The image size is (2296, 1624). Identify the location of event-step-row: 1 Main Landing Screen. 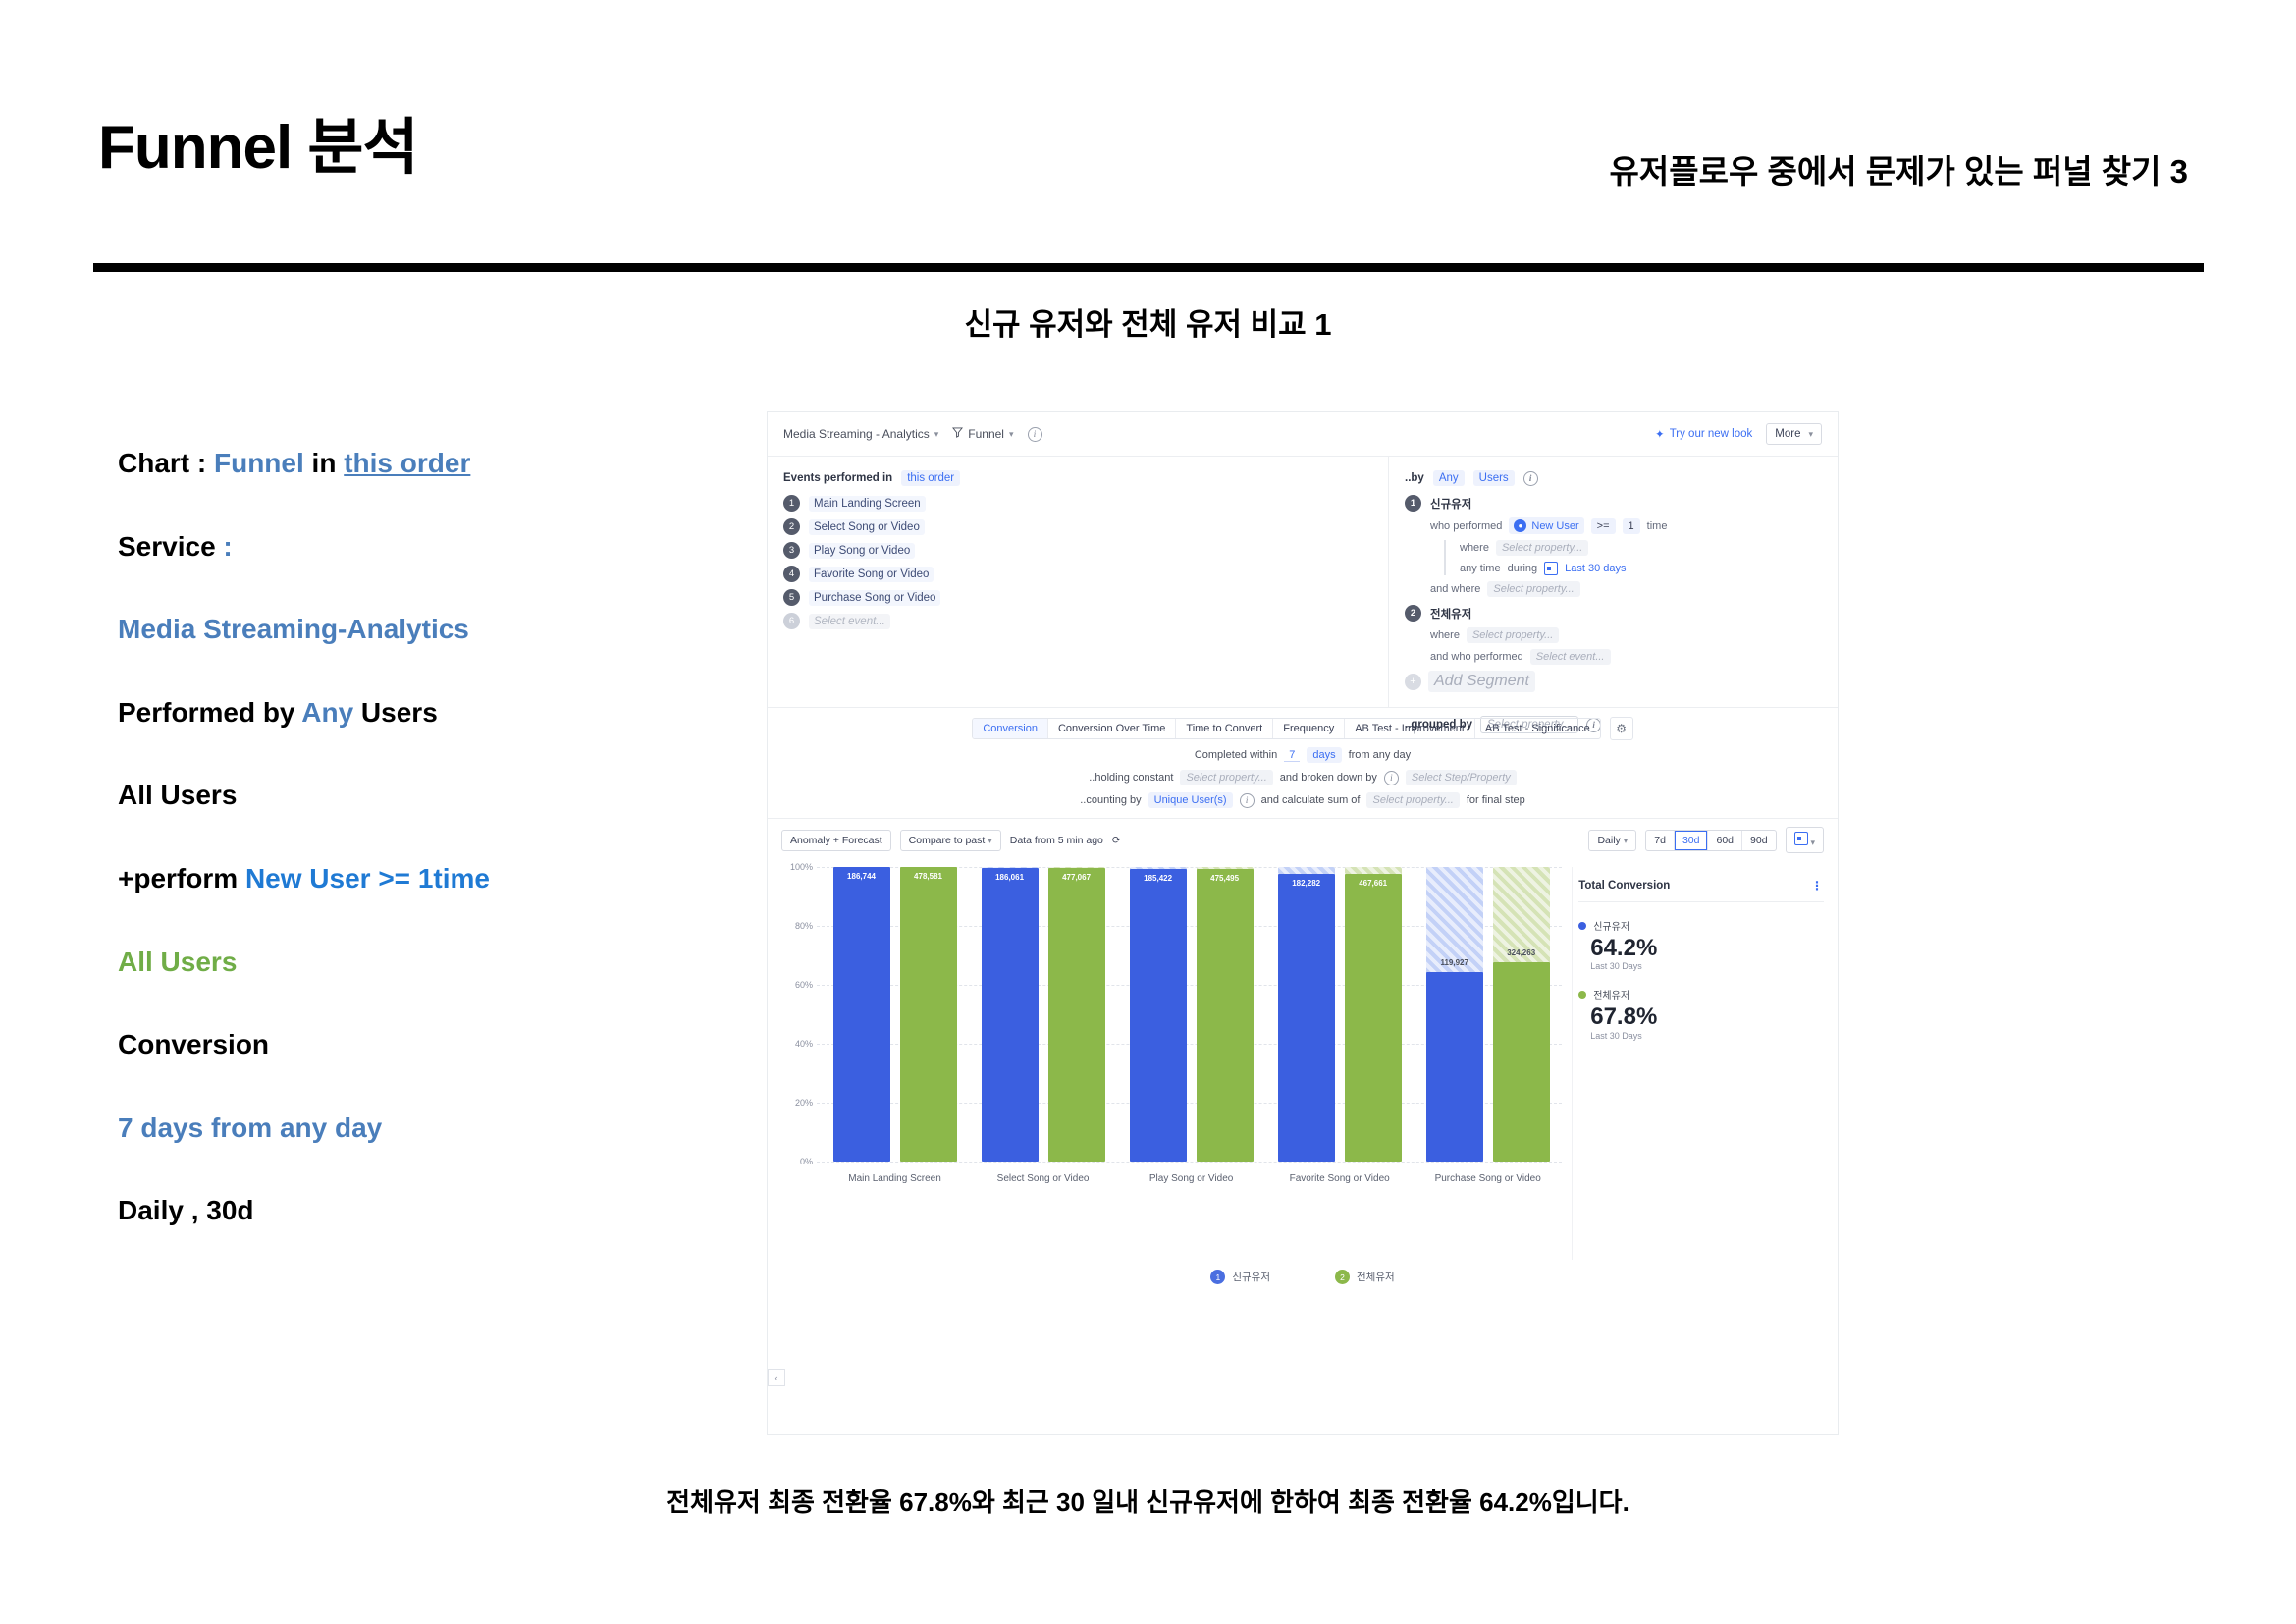
(1077, 503).